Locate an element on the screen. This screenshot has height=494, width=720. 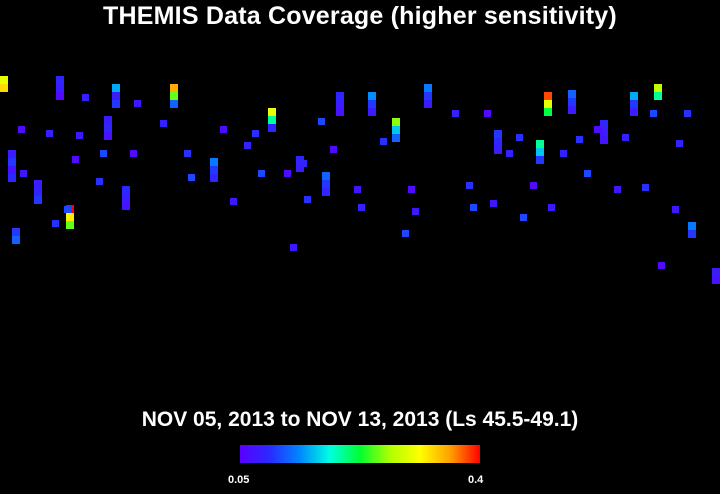
colorbar-max-label: 0.4 is located at coordinates (476, 480).